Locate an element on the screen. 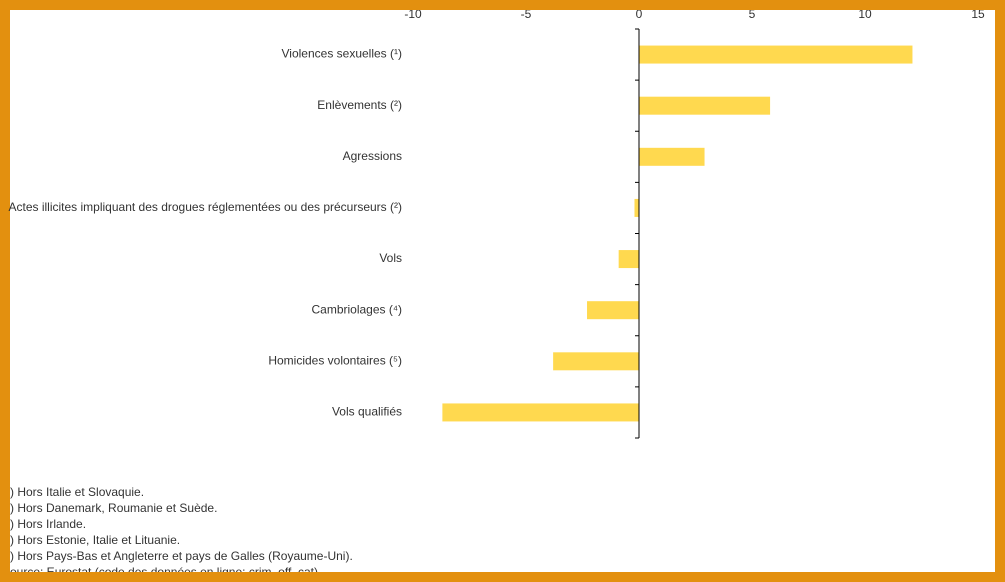 This screenshot has width=1005, height=582. footnote: ) Hors Italie et Slovaquie. is located at coordinates (77, 492).